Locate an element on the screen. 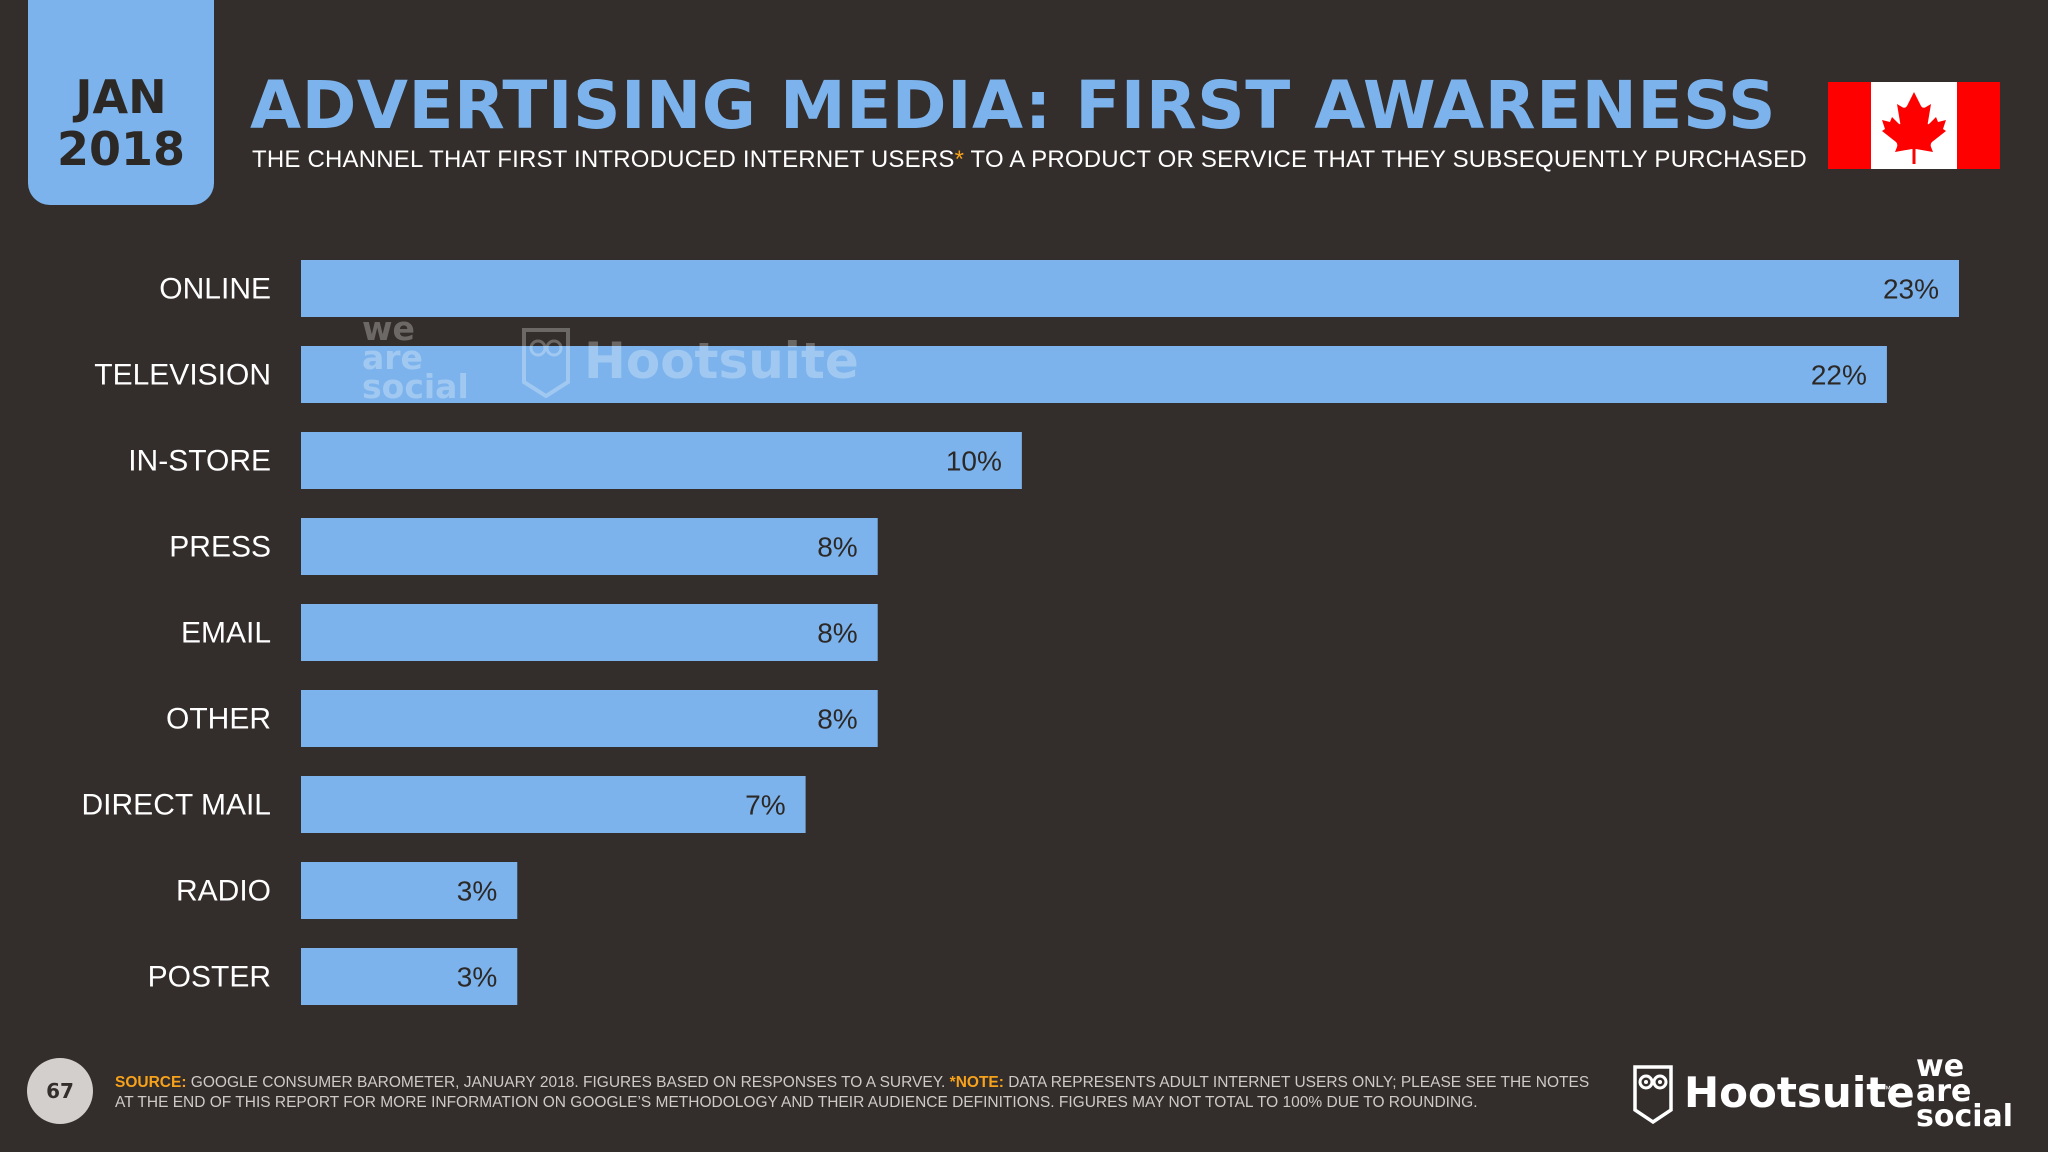 This screenshot has height=1152, width=2048. category-label: EMAIL is located at coordinates (226, 633).